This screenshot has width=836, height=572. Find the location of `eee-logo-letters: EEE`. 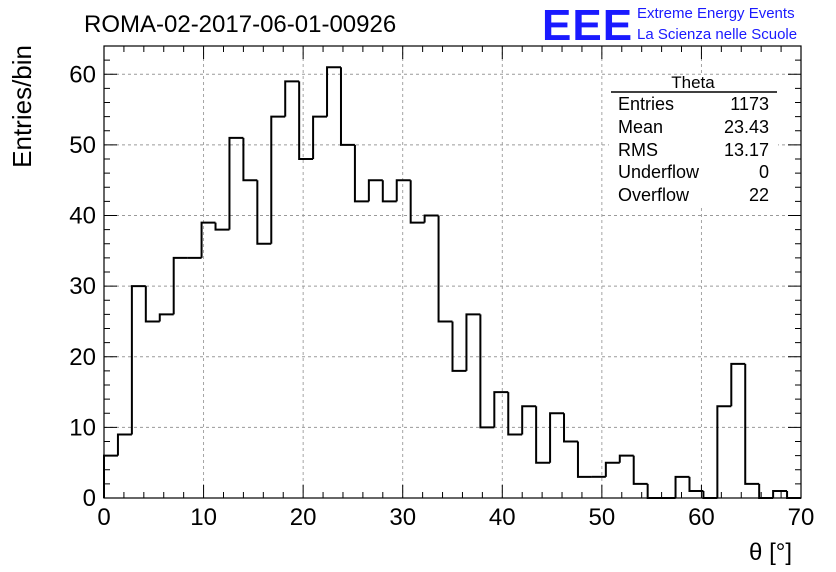

eee-logo-letters: EEE is located at coordinates (587, 25).